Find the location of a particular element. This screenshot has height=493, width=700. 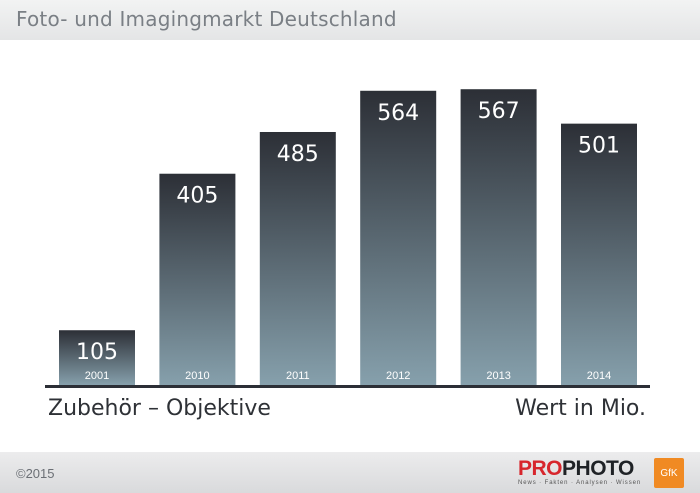

year-label-2013: 2013 is located at coordinates (498, 376).